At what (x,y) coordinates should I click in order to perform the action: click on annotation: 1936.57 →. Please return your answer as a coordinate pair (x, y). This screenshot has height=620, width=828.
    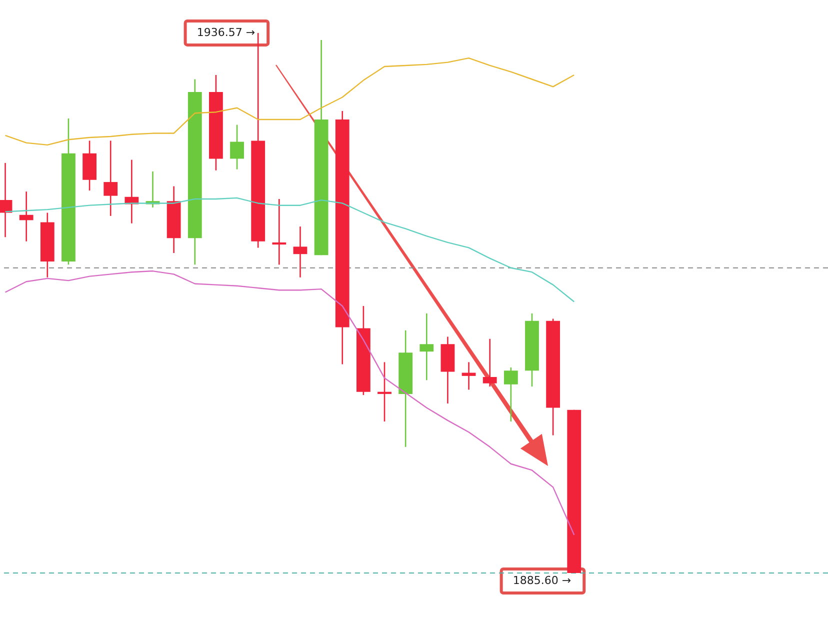
    Looking at the image, I should click on (226, 32).